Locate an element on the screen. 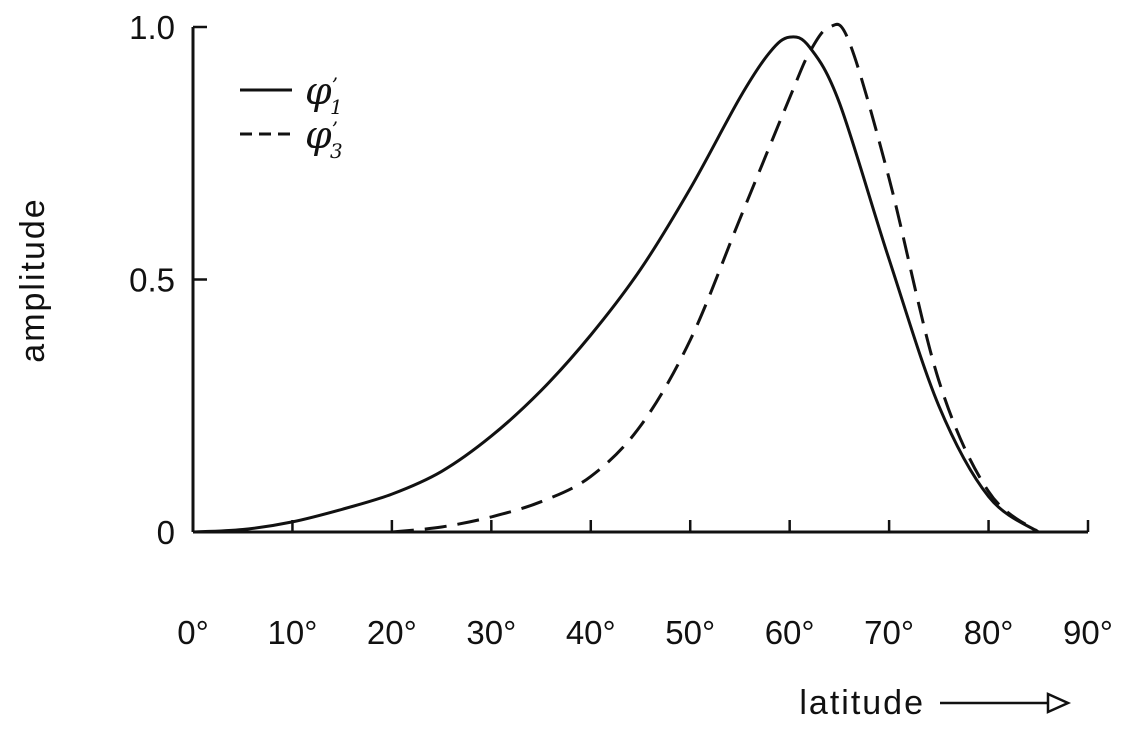 Image resolution: width=1136 pixels, height=736 pixels. x-tick-label: 90° is located at coordinates (1088, 632).